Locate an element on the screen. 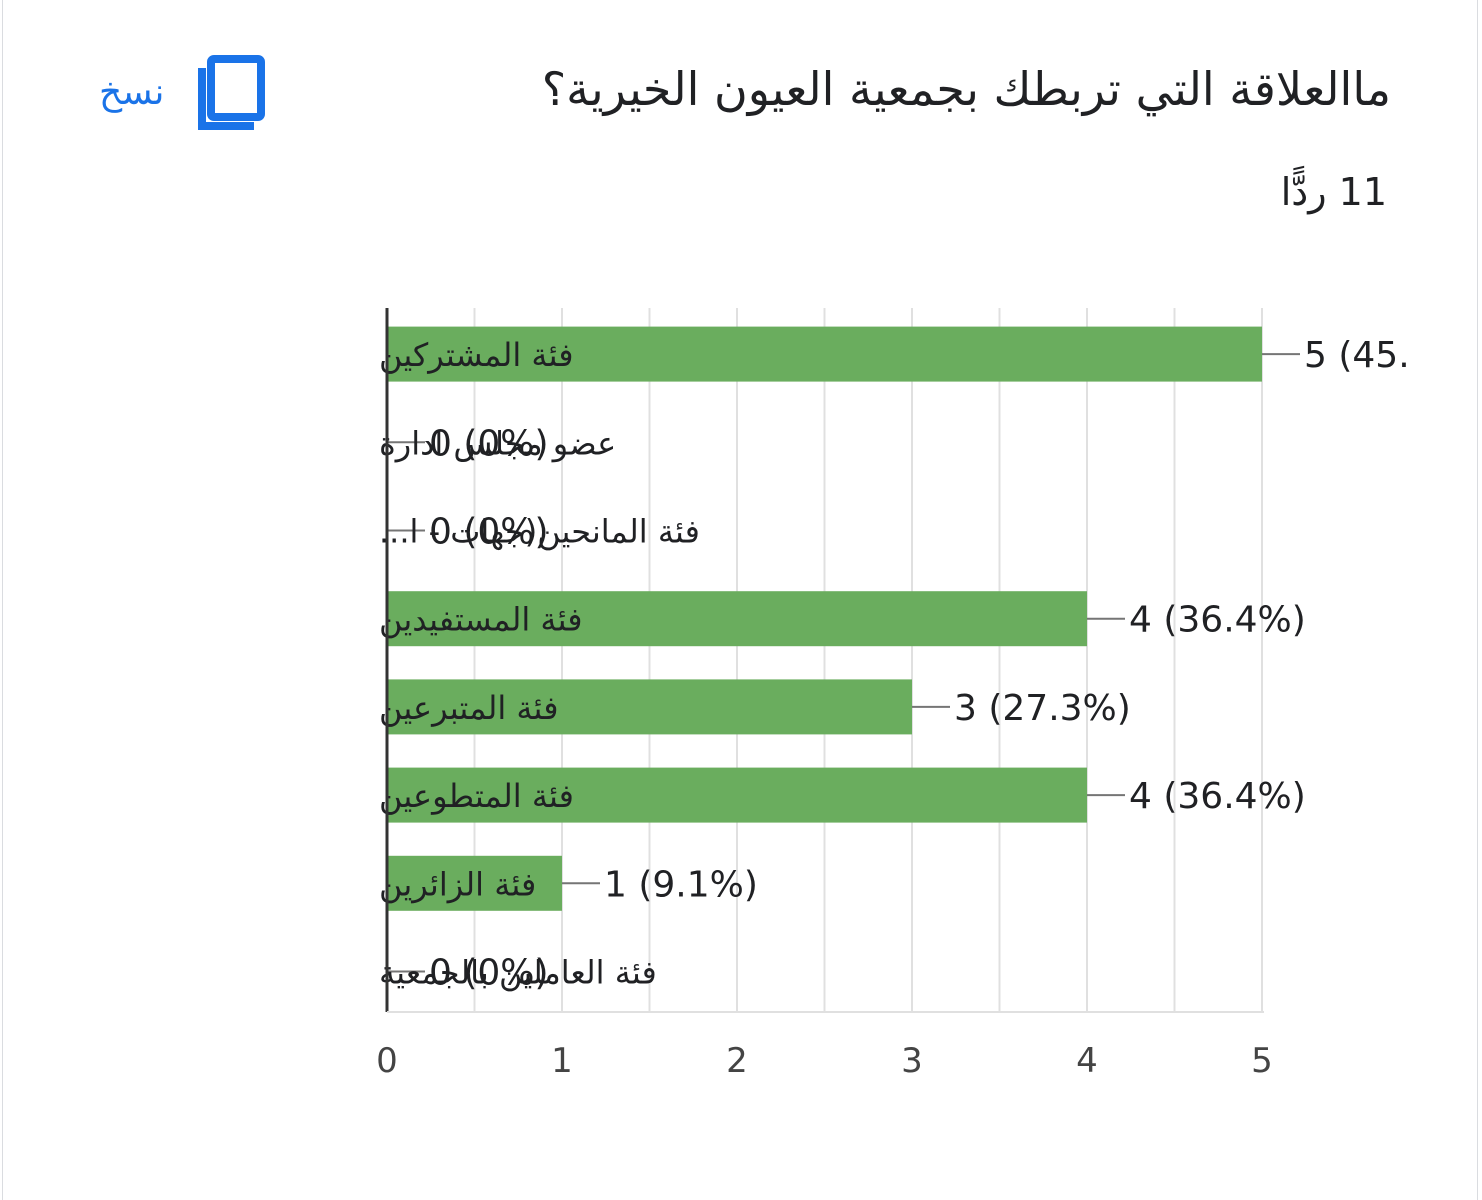 Image resolution: width=1482 pixels, height=1200 pixels. category-label: فئة المستفيدين is located at coordinates (481, 620).